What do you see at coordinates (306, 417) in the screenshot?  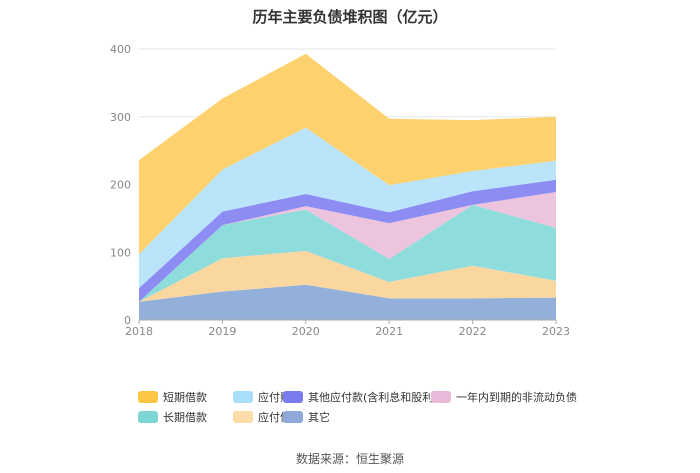 I see `legend-item: 其它` at bounding box center [306, 417].